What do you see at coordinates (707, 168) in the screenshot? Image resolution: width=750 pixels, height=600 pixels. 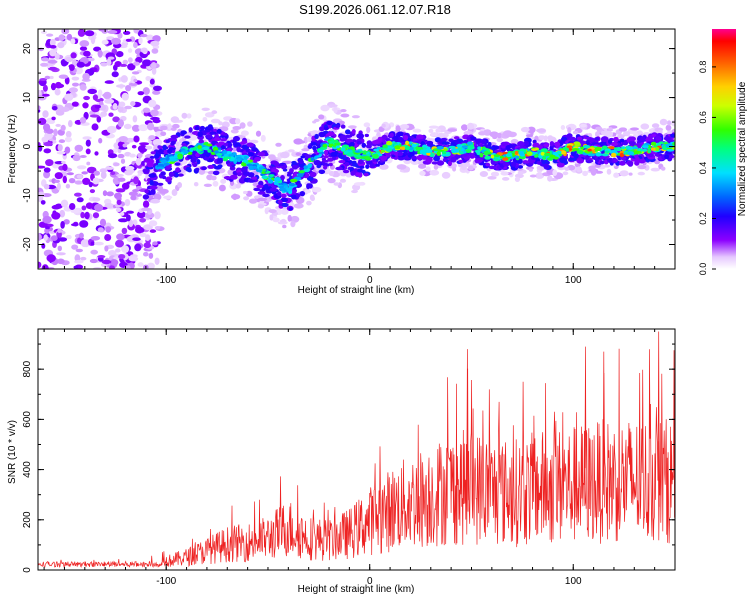 I see `colorbar-ticks: 0.0 0.2 0.4 0.6 0.8` at bounding box center [707, 168].